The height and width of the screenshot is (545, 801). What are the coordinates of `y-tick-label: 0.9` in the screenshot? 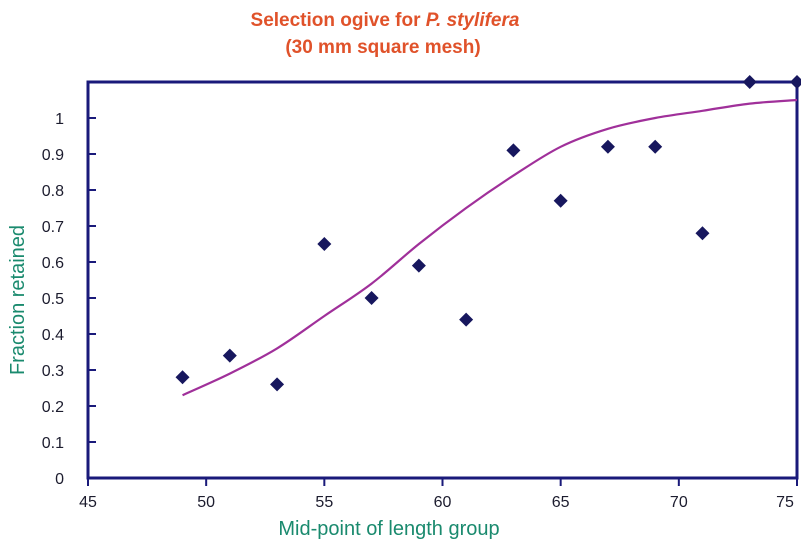 It's located at (53, 155).